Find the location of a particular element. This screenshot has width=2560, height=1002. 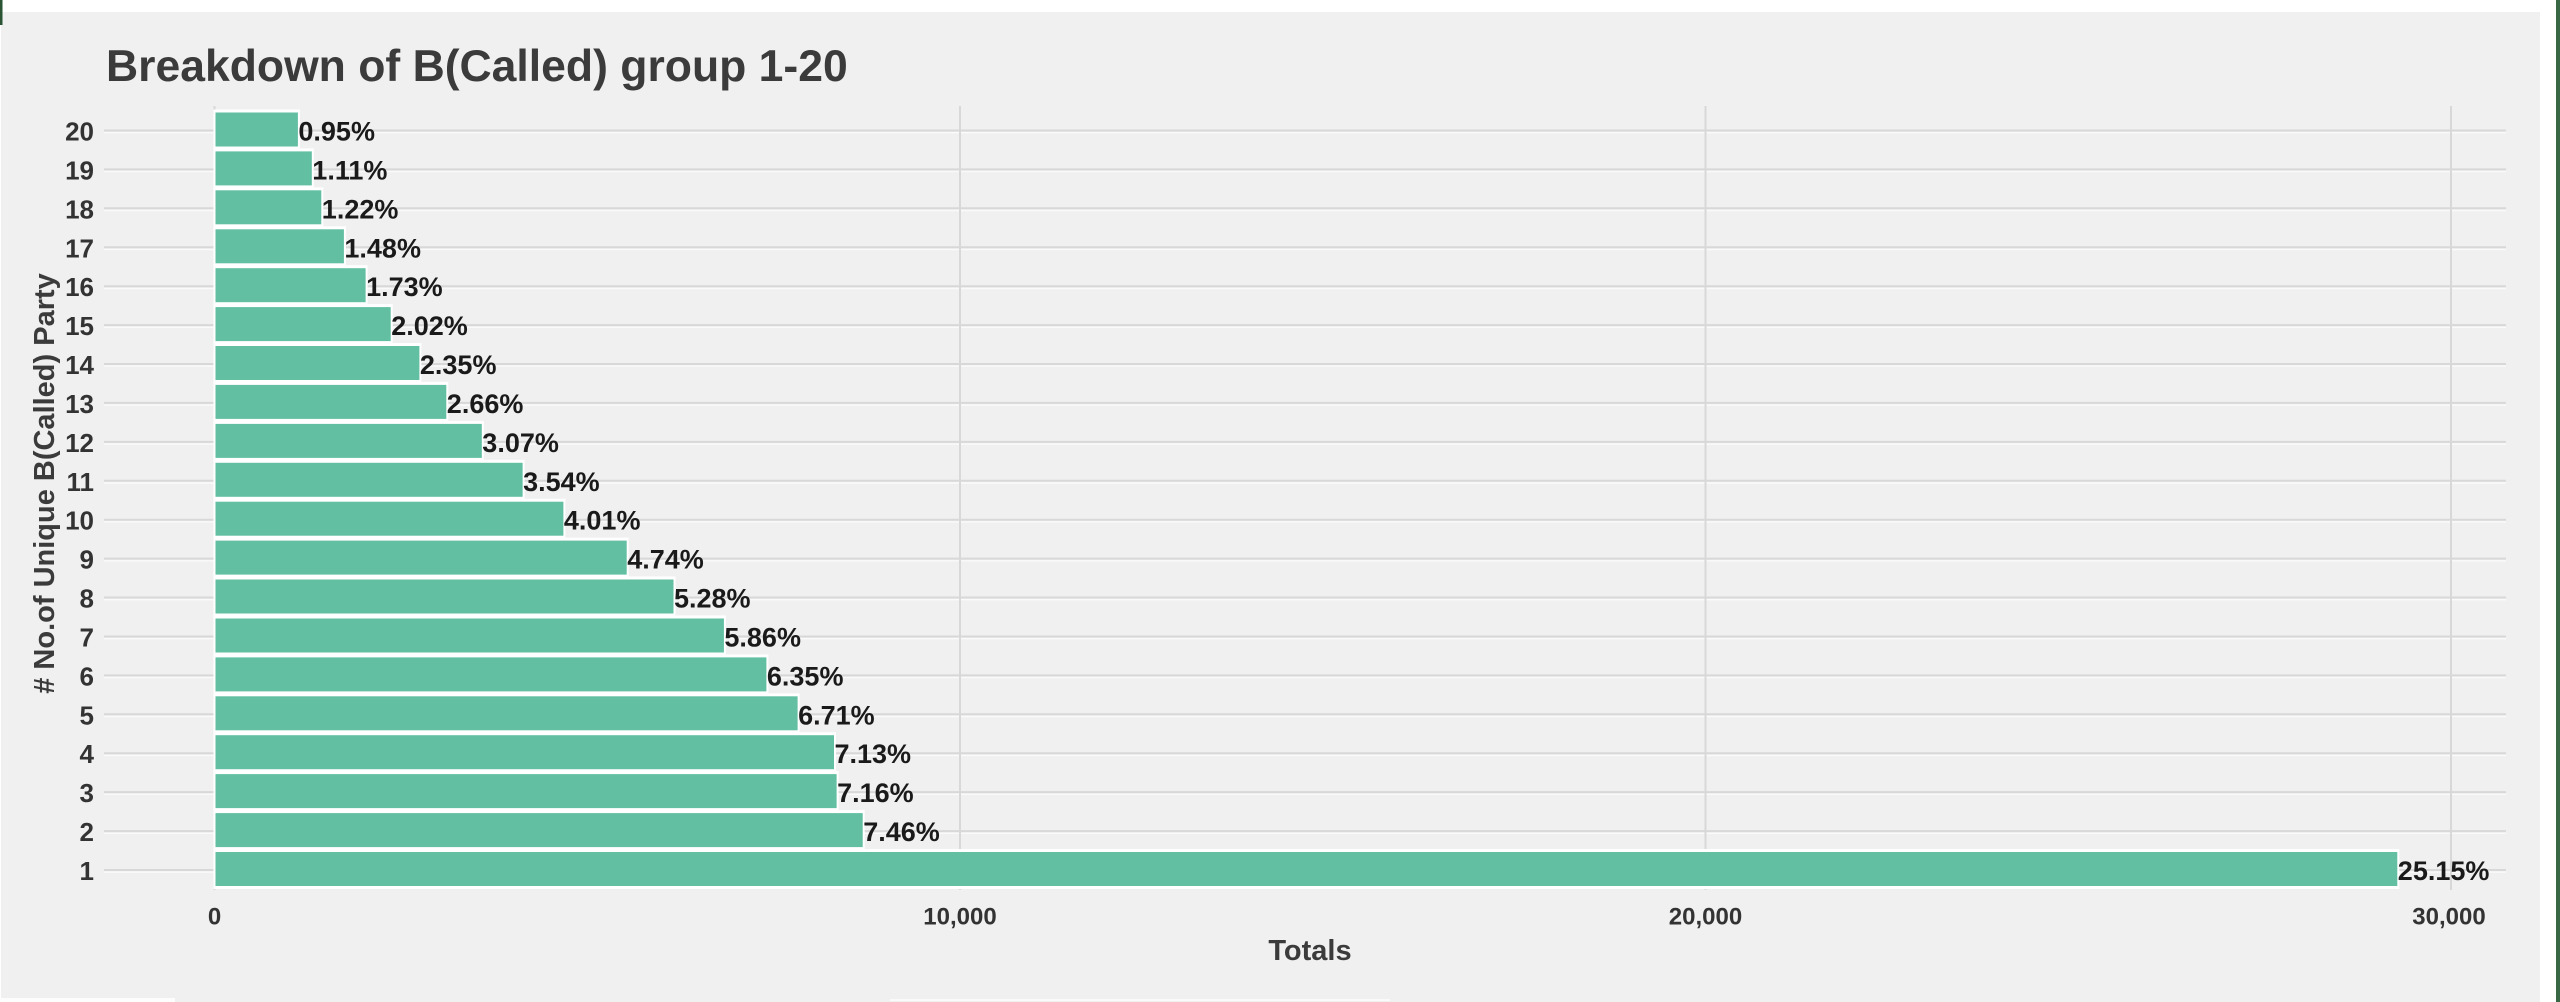

svg-text: 3.07% is located at coordinates (520, 443).